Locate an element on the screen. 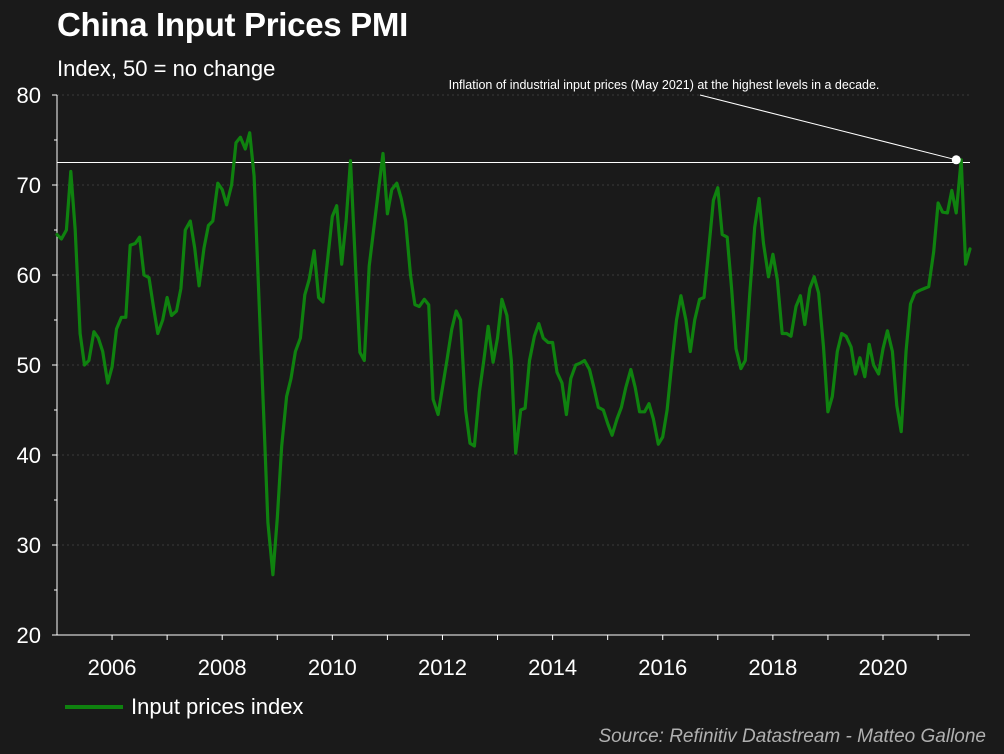 This screenshot has height=754, width=1004. x-tick-label-2016: 2016 is located at coordinates (662, 667).